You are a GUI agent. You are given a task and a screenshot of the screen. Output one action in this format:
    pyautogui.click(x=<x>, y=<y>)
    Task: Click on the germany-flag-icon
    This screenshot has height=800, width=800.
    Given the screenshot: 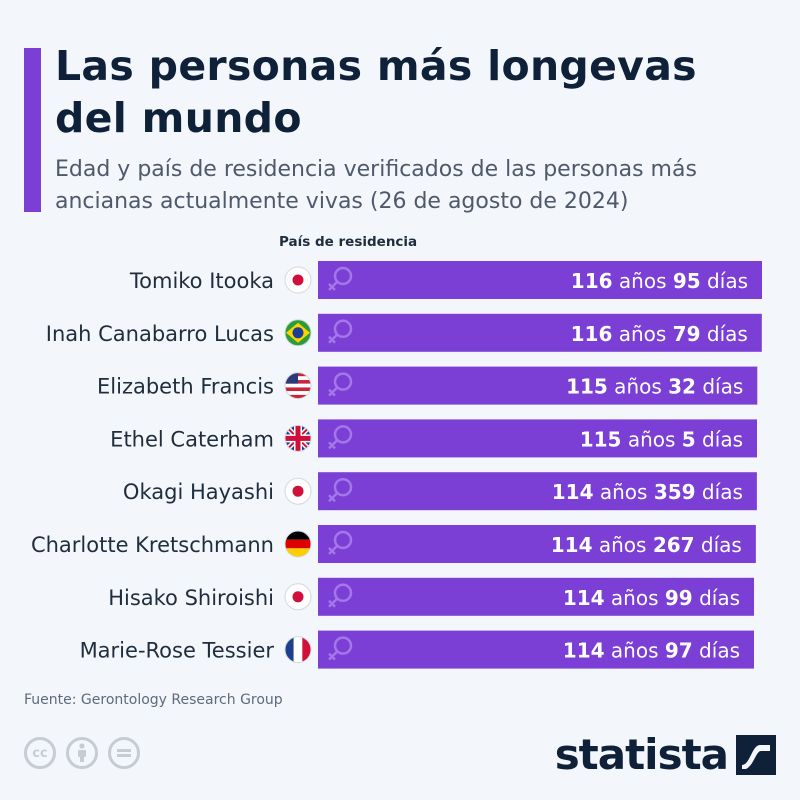 What is the action you would take?
    pyautogui.click(x=298, y=544)
    